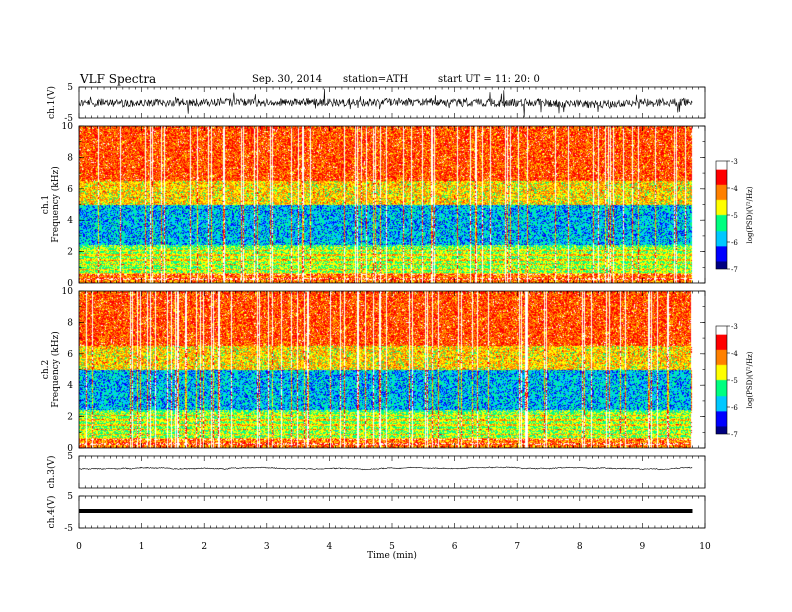 Image resolution: width=792 pixels, height=612 pixels. I want to click on x-tick-label: 1, so click(142, 547).